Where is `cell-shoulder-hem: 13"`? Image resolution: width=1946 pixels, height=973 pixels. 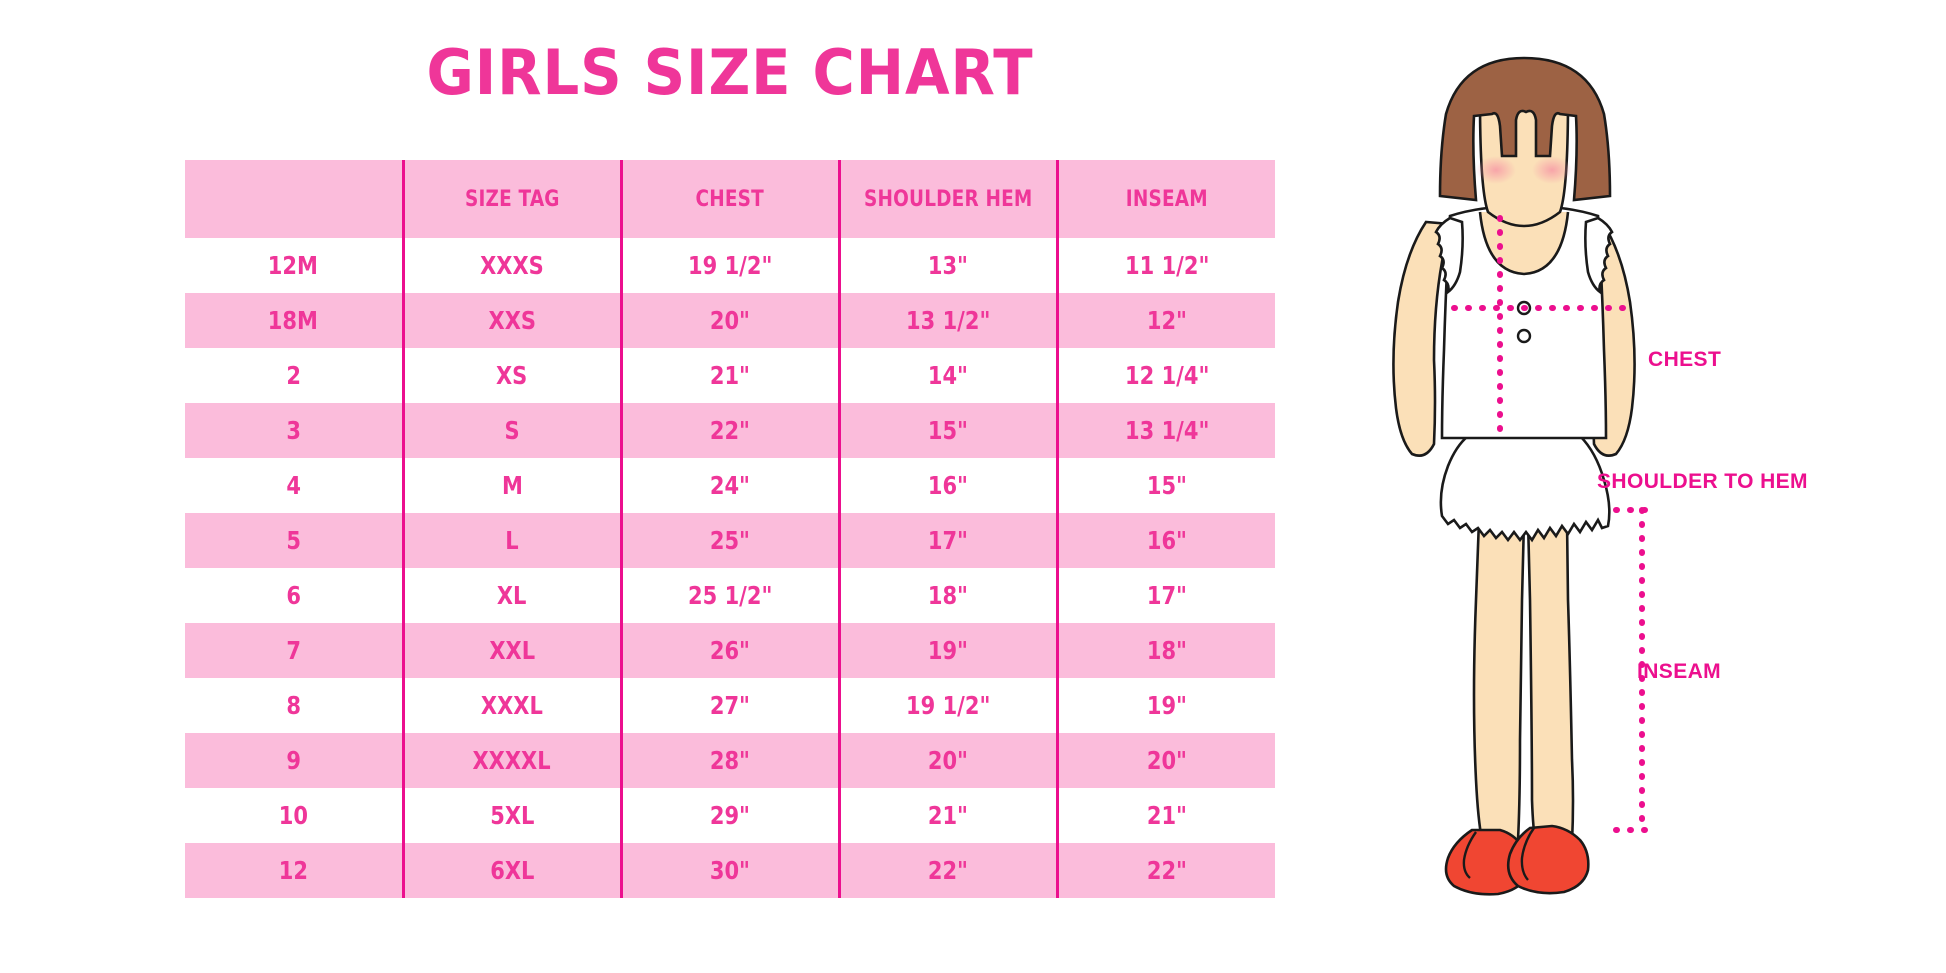 cell-shoulder-hem: 13" is located at coordinates (947, 265).